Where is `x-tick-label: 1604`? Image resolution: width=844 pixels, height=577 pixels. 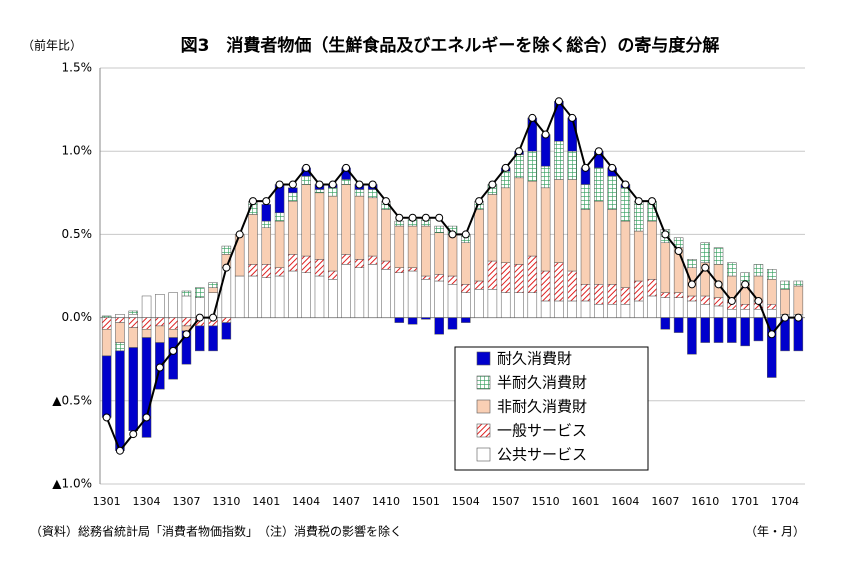
x-tick-label: 1604 is located at coordinates (625, 501).